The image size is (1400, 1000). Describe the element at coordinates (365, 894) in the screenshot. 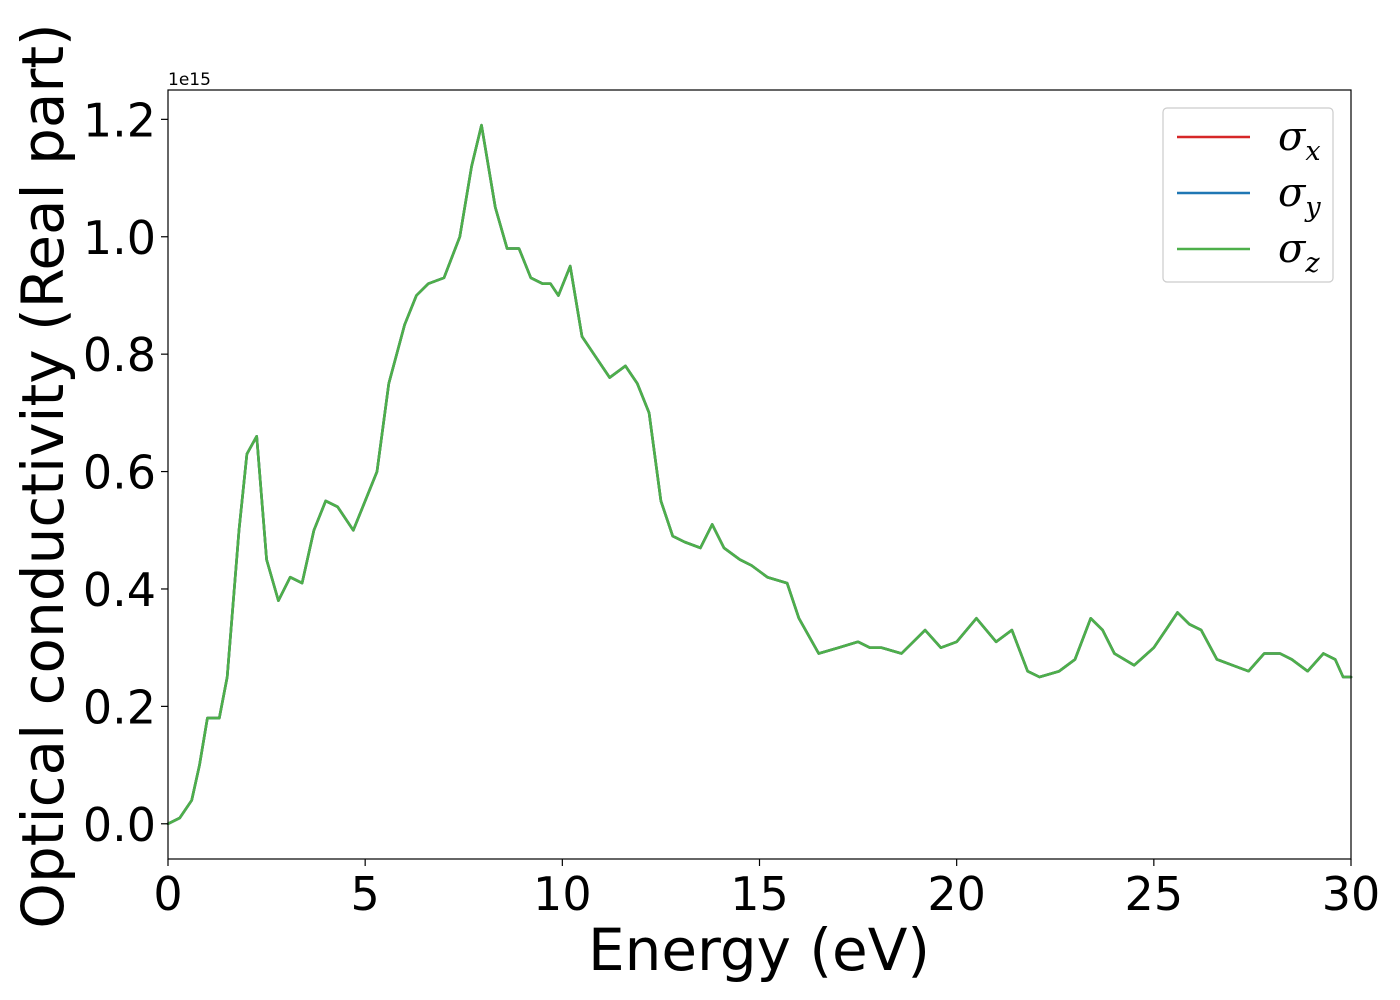

I see `x-tick-label: 5` at that location.